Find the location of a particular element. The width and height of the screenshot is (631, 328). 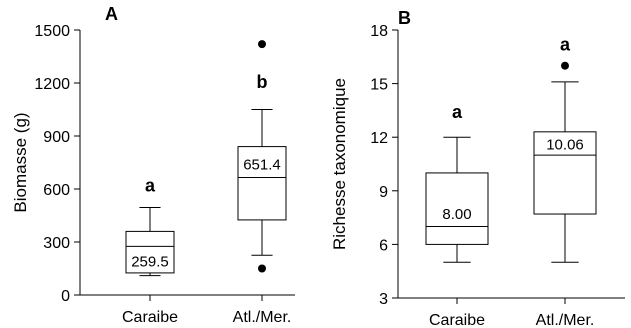

y-tick-label: 600 is located at coordinates (56, 190).